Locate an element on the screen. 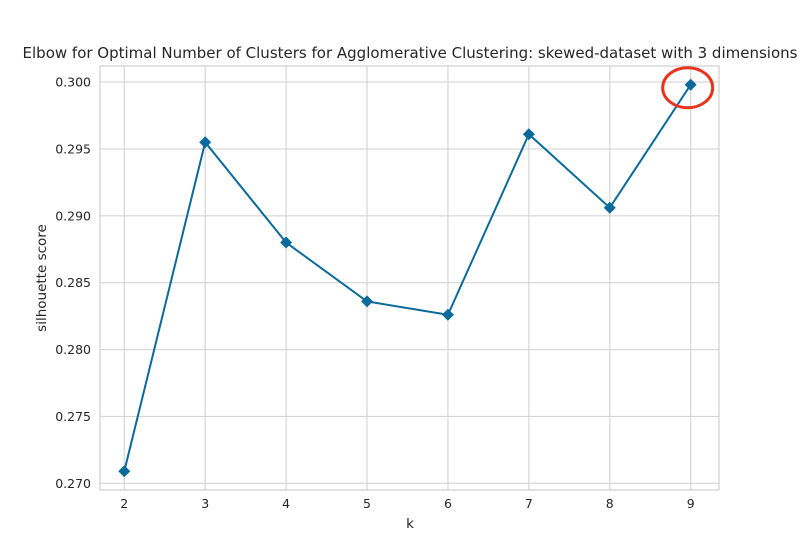 The width and height of the screenshot is (800, 550). x-tick-label: 7 is located at coordinates (529, 503).